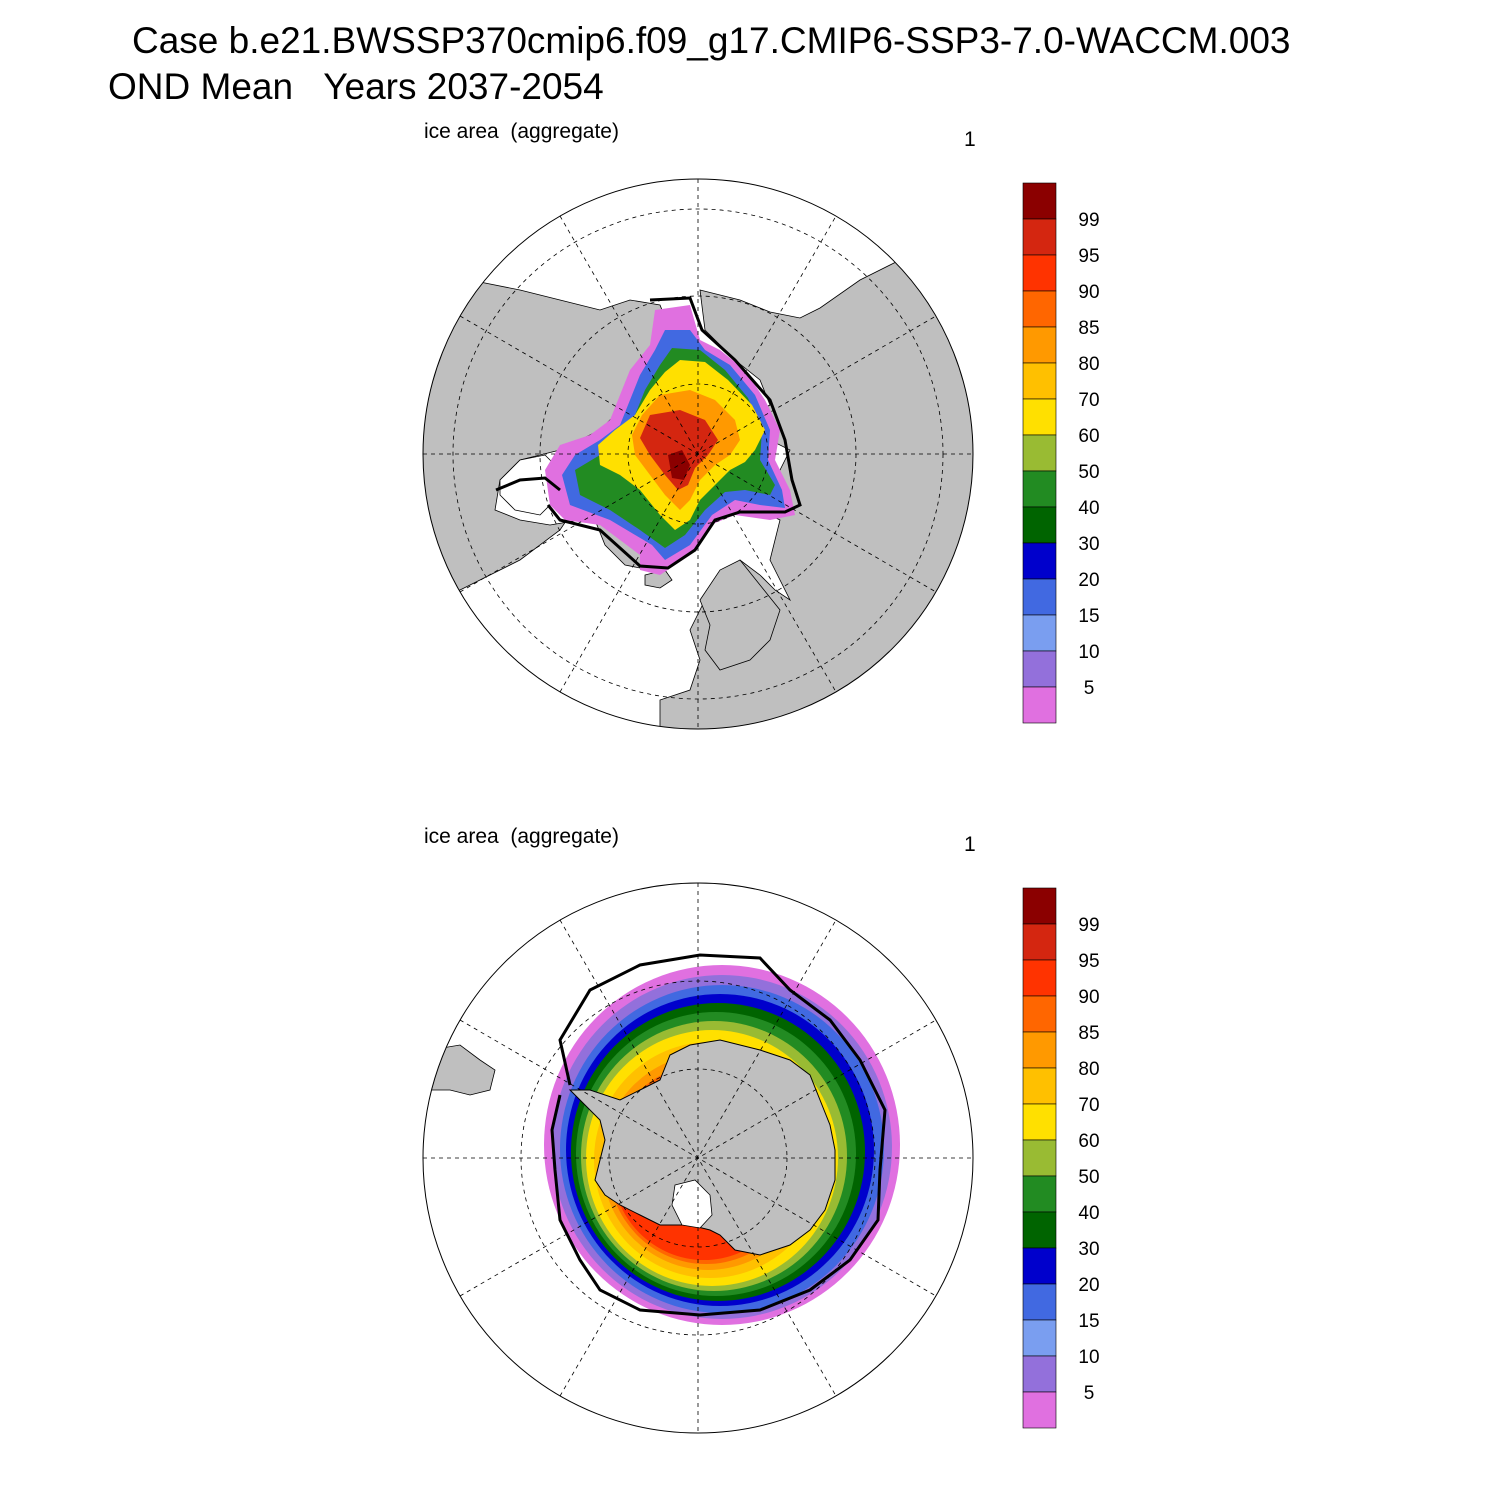 This screenshot has height=1500, width=1500. I want to click on colorbar-north-tick-label: 40, so click(1088, 508).